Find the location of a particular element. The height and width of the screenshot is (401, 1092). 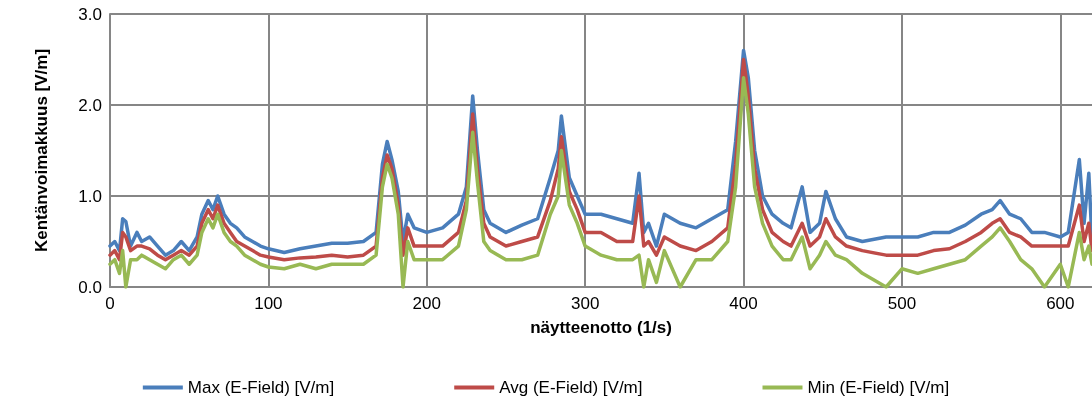

x-tick-label: 100 is located at coordinates (268, 303).